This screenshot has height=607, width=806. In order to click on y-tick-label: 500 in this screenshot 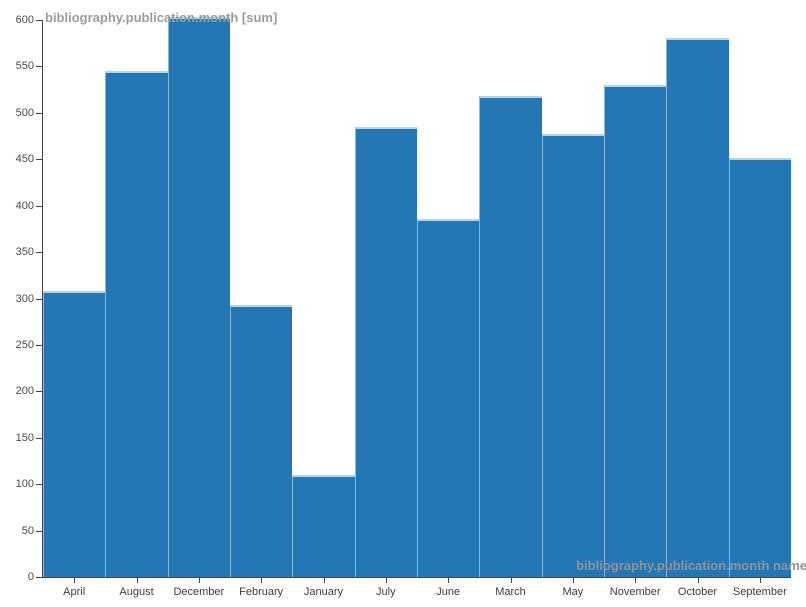, I will do `click(24, 112)`.